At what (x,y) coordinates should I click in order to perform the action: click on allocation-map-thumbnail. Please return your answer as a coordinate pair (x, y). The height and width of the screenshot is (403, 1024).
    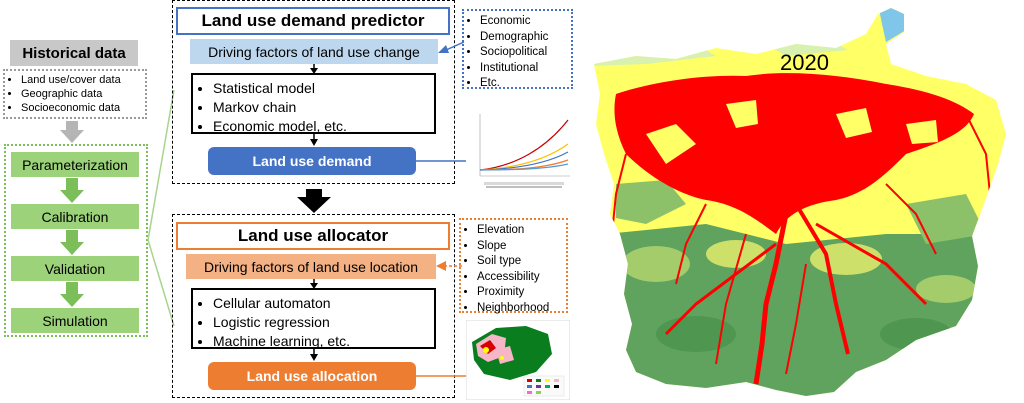
    Looking at the image, I should click on (518, 360).